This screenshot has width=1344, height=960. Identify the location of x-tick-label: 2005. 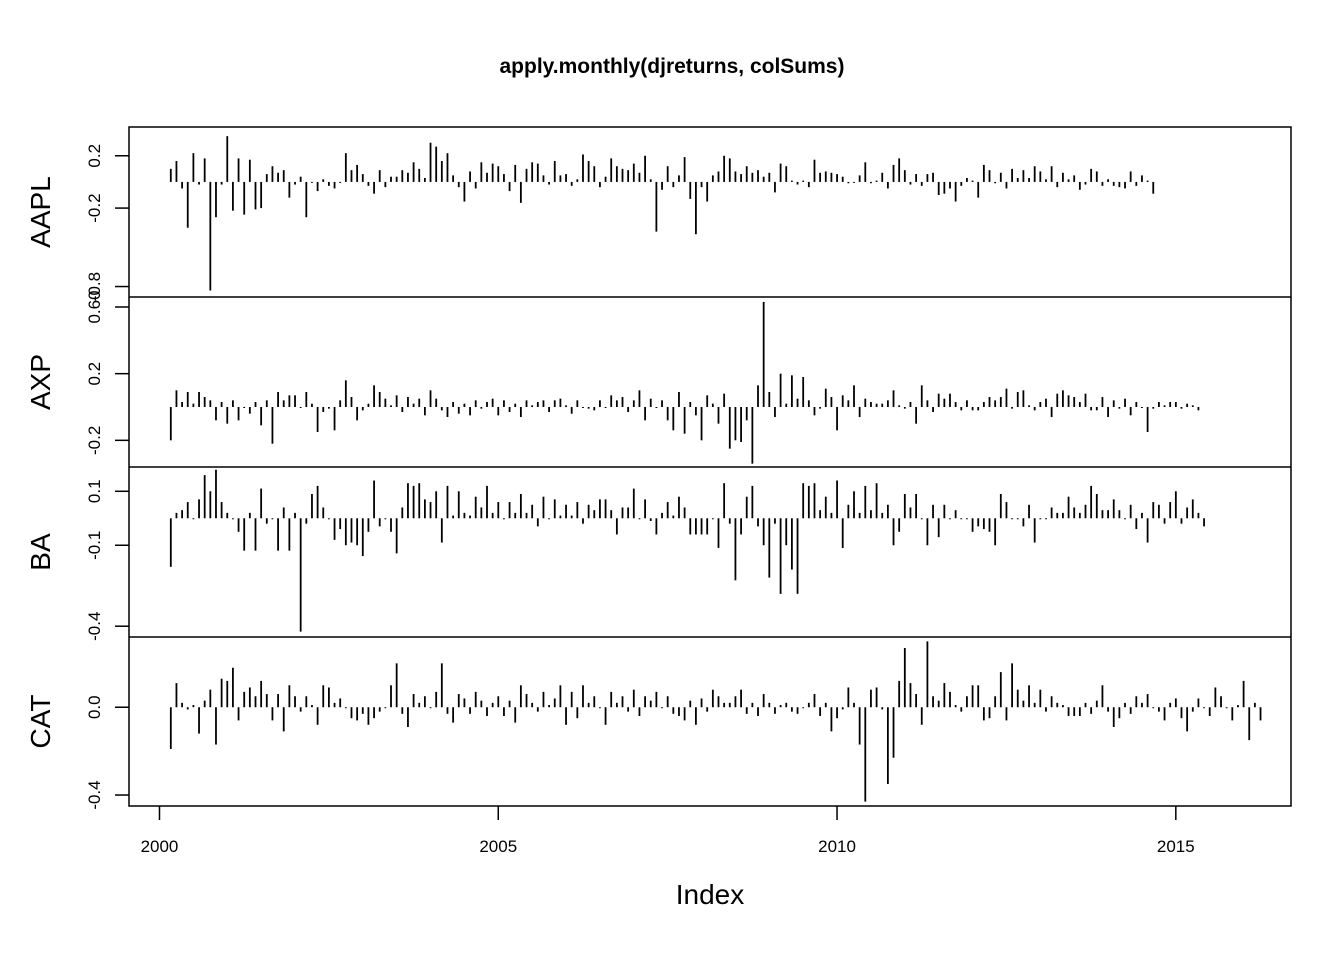
(498, 846).